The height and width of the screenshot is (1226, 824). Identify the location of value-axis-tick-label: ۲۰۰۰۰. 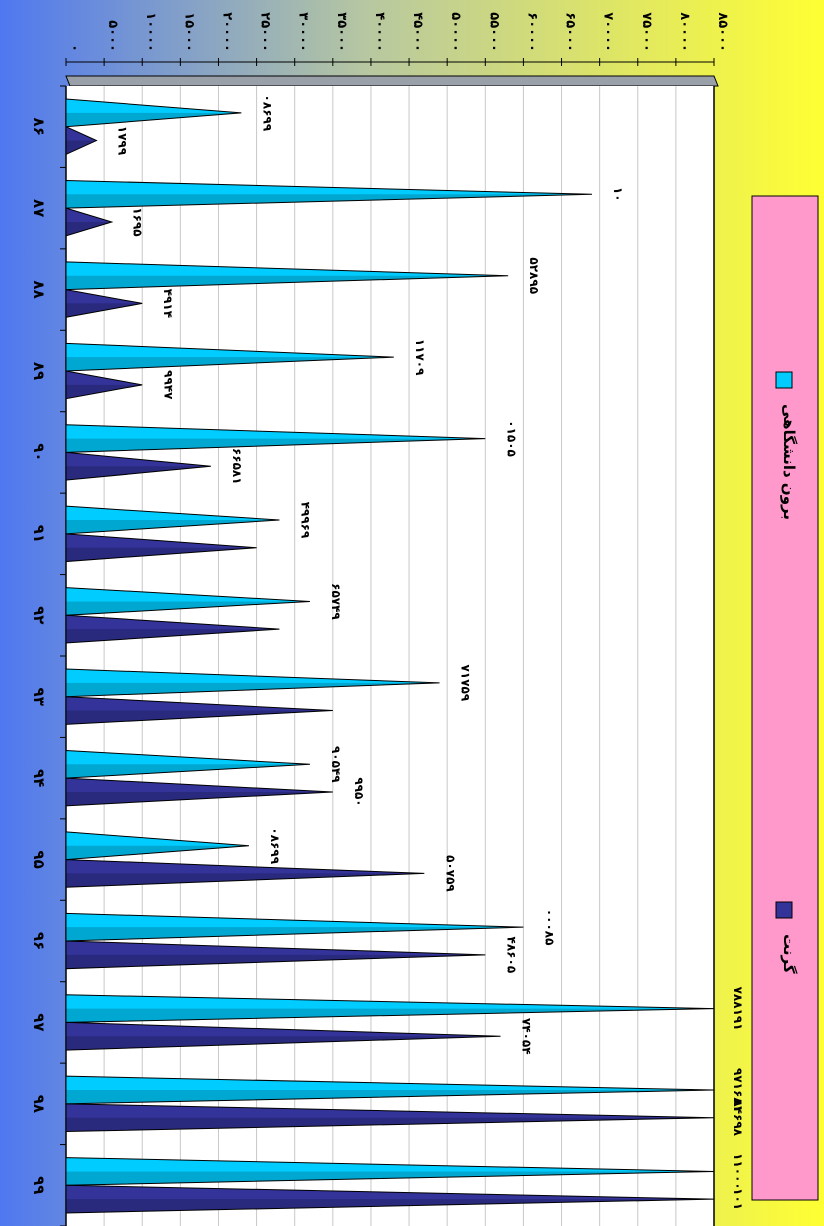
(226, 32).